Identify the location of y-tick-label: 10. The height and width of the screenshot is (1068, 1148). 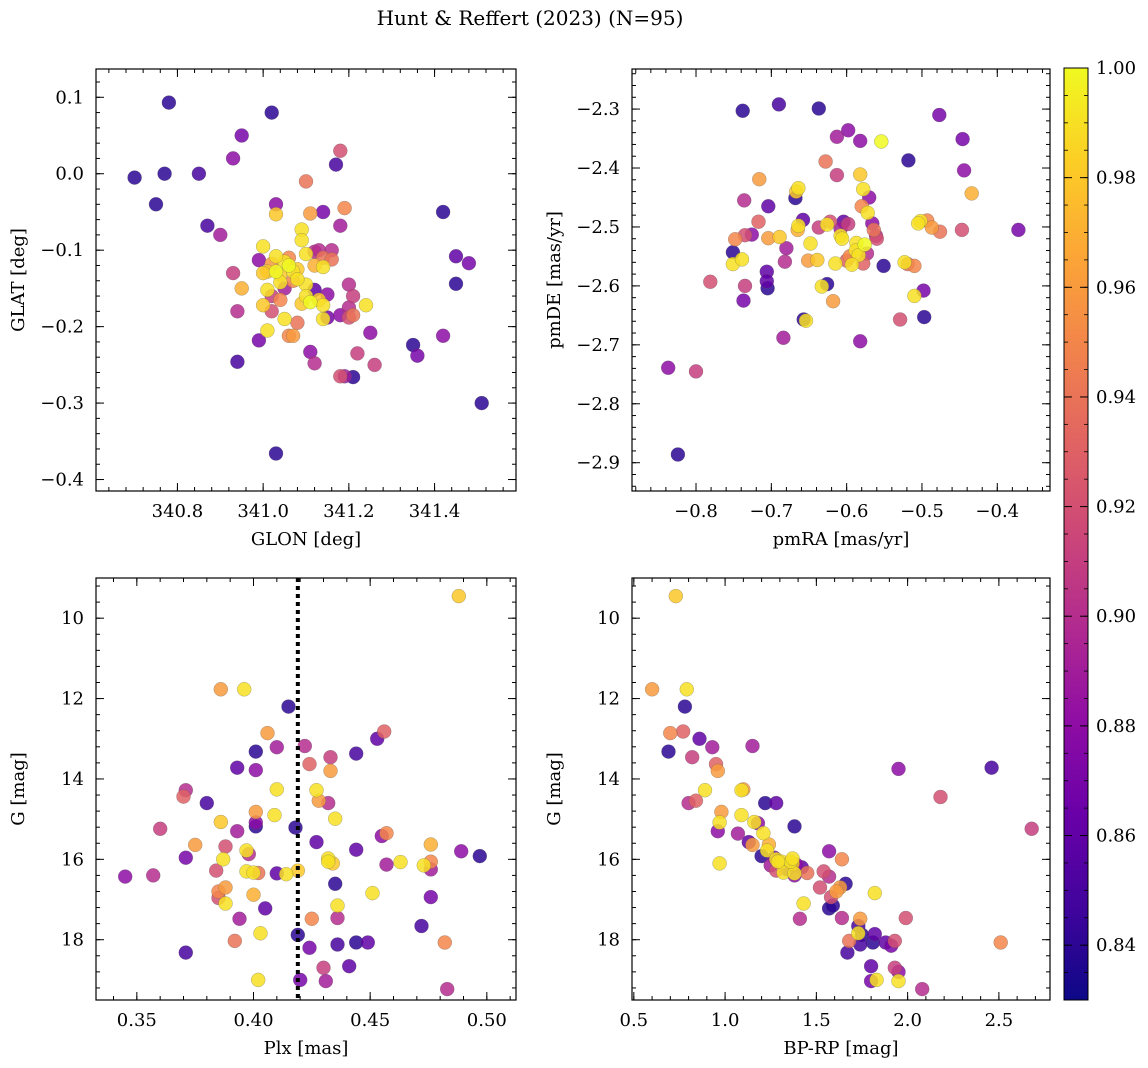
(608, 618).